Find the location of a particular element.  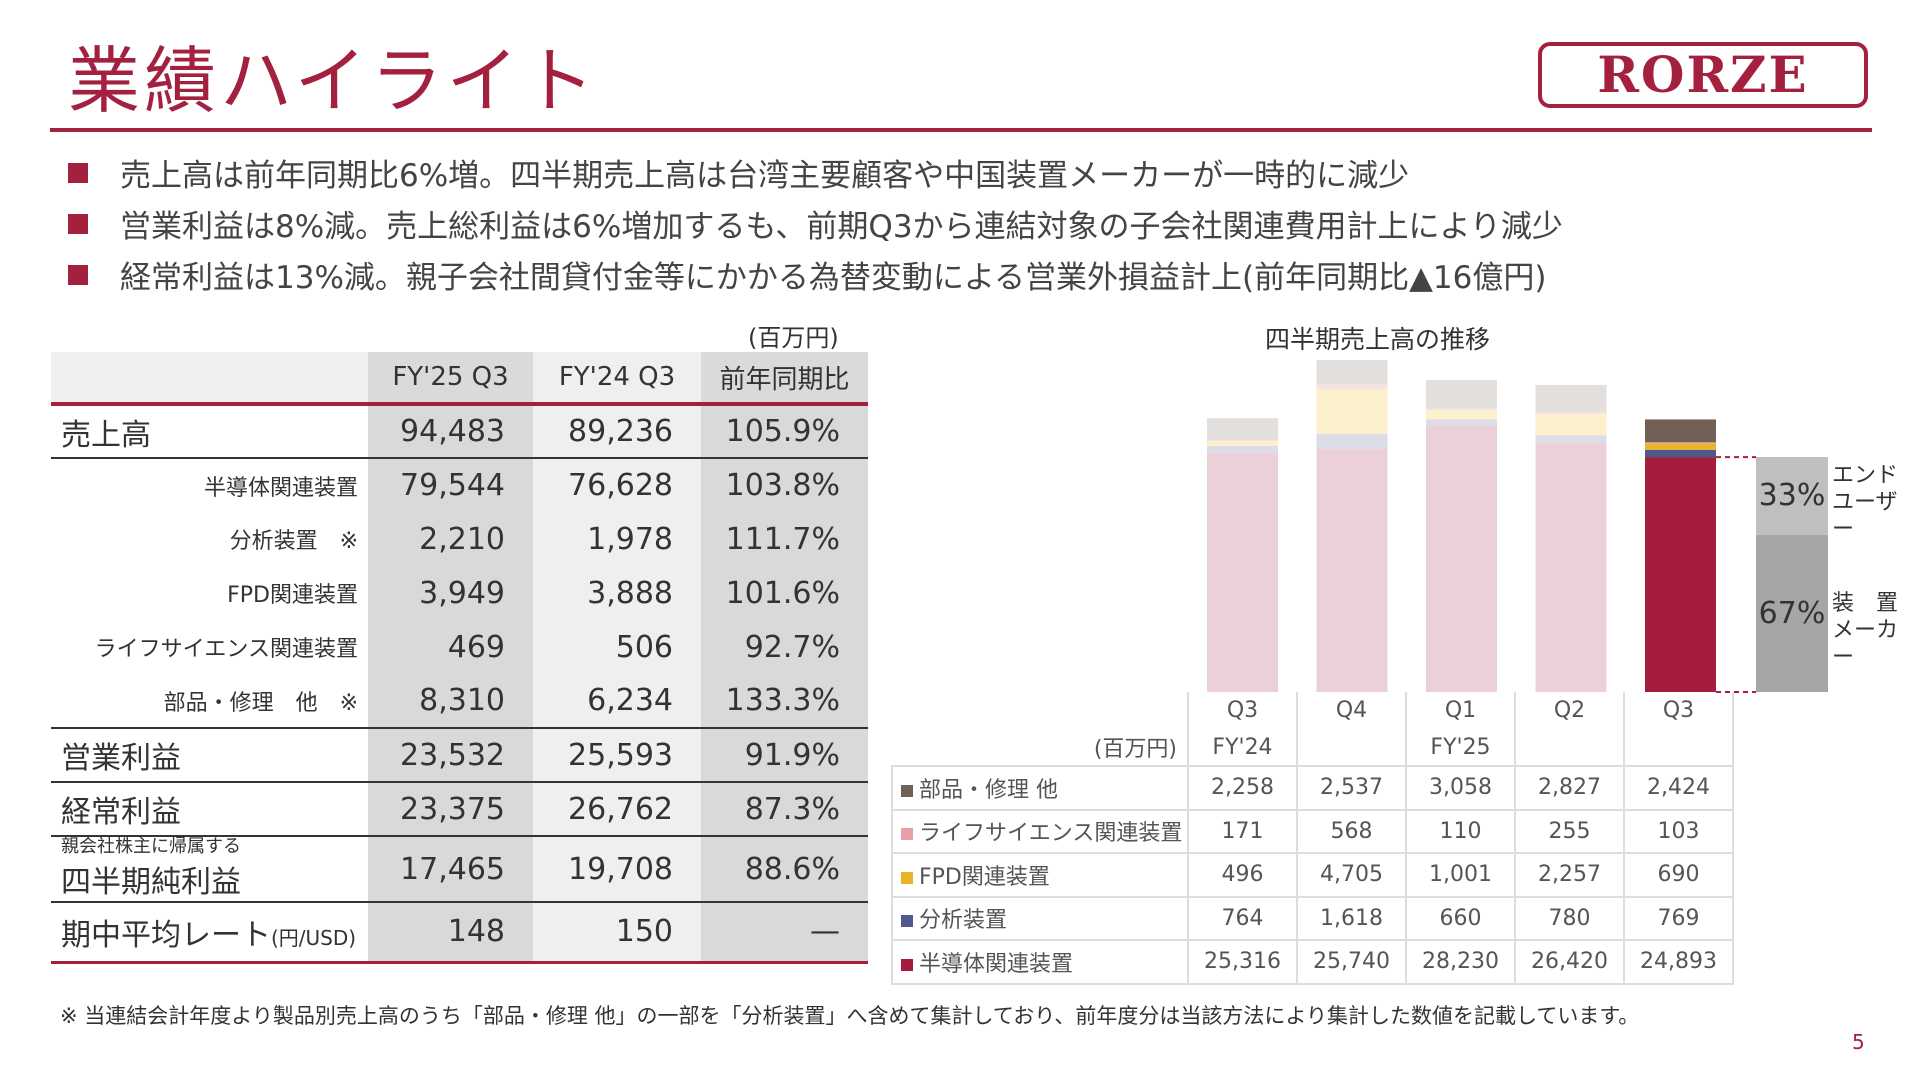

row-label: 経常利益 is located at coordinates (121, 812).